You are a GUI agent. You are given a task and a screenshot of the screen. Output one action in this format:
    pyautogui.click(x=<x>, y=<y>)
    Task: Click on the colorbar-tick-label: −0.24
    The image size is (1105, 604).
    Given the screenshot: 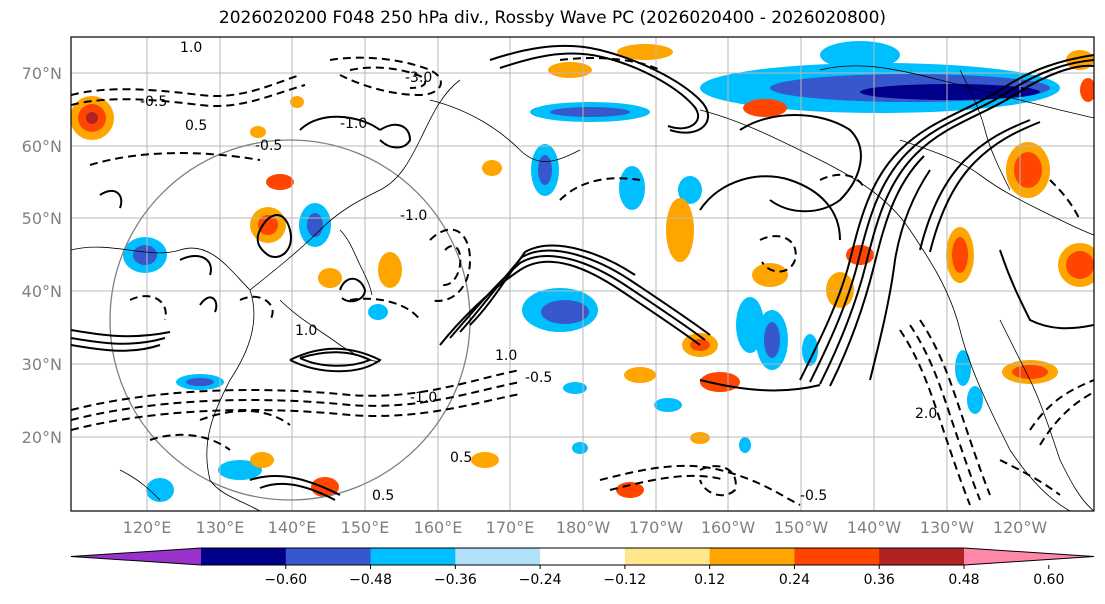 What is the action you would take?
    pyautogui.click(x=540, y=580)
    